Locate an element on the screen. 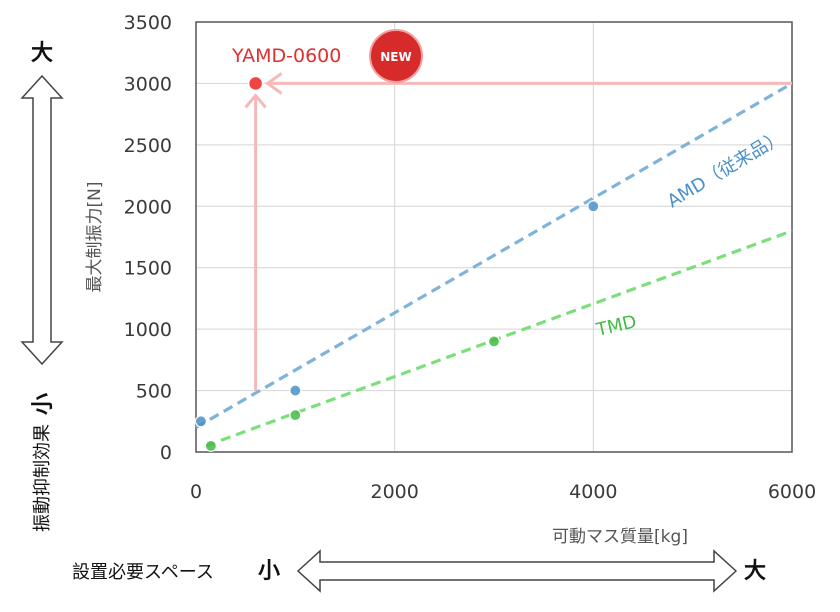 The width and height of the screenshot is (840, 612). new-badge is located at coordinates (396, 56).